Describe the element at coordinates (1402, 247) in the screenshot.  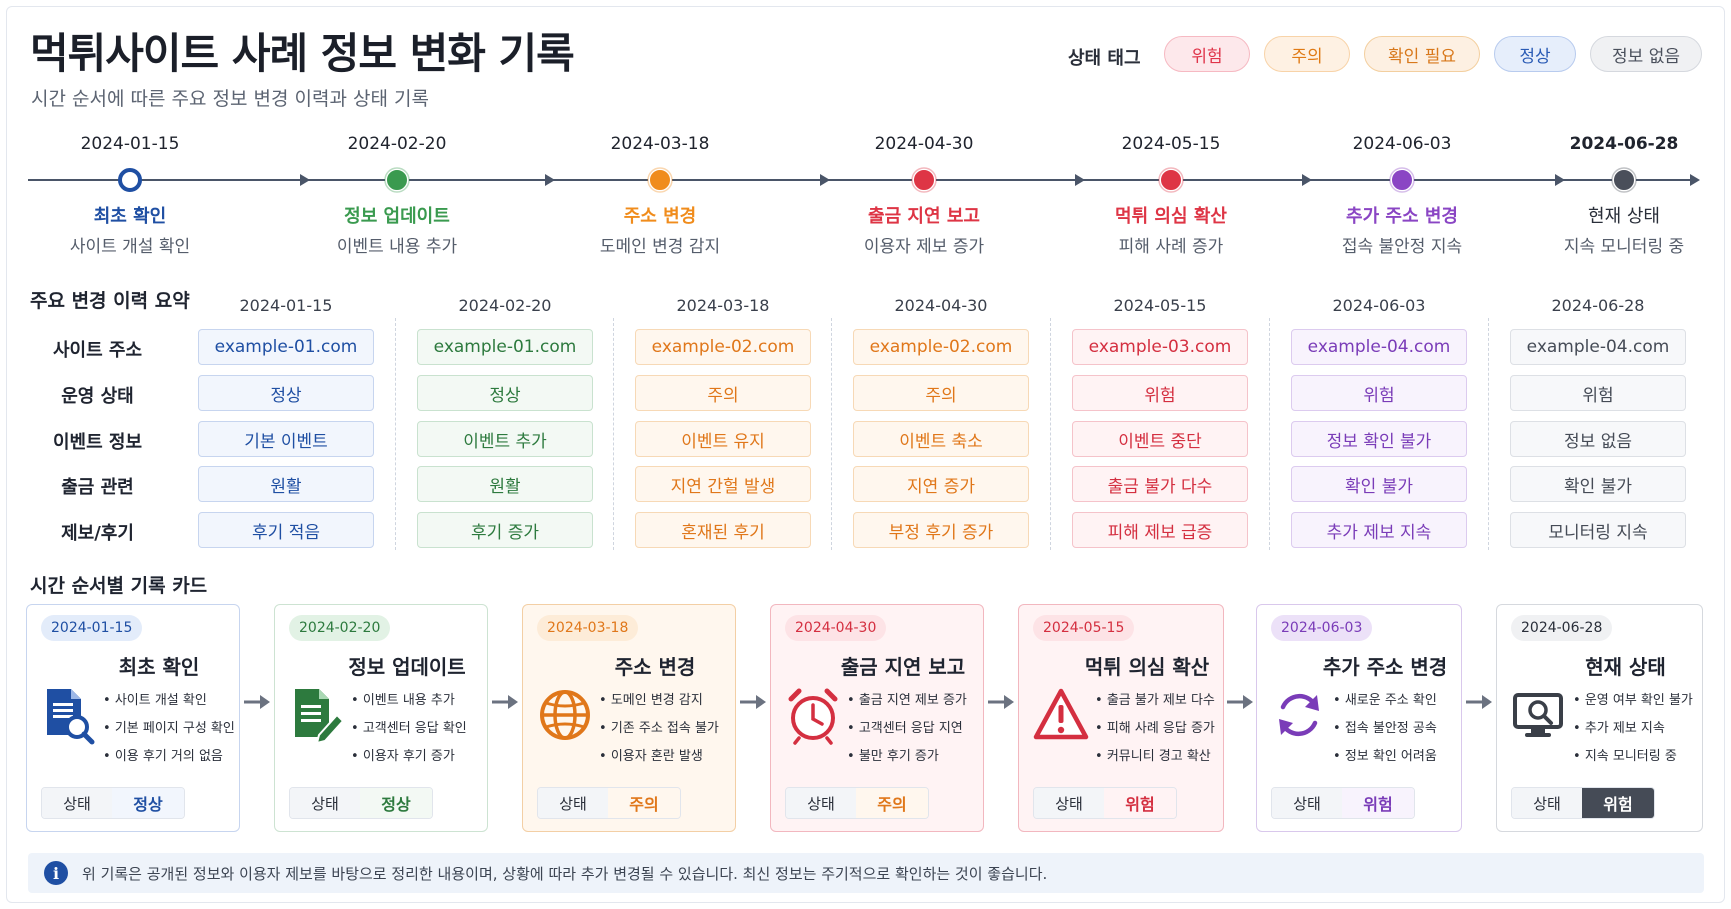
I see `timeline-desc: 접속 불안정 지속` at that location.